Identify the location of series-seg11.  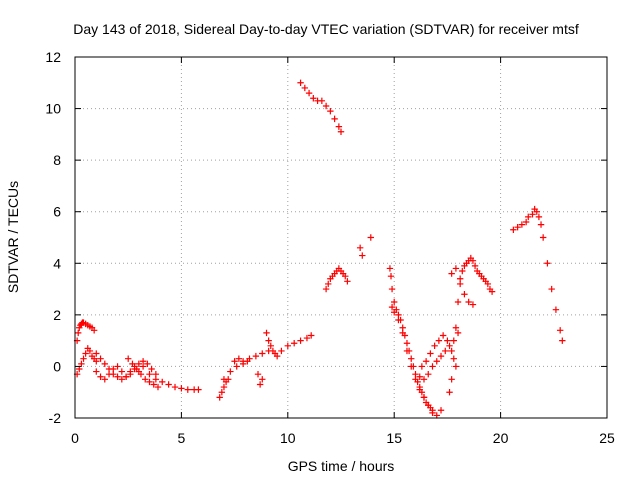
(272, 344).